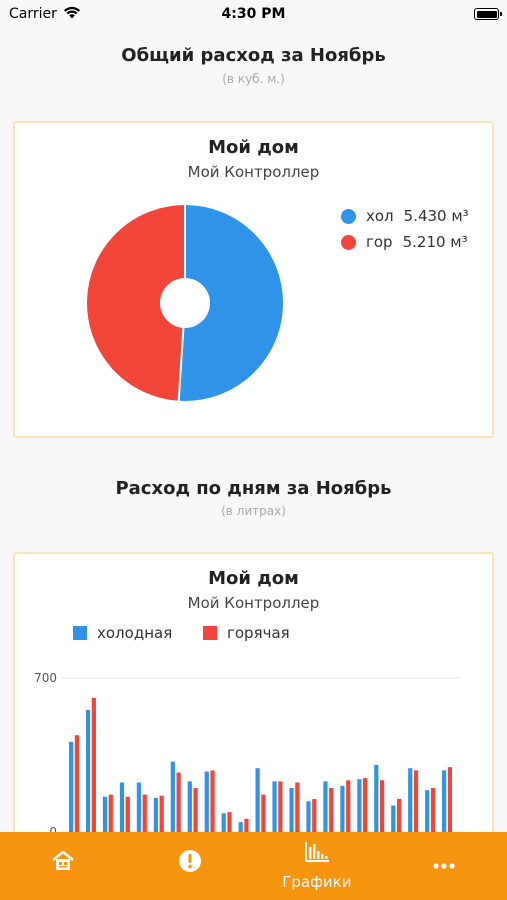 The image size is (507, 900). I want to click on bar-legend-cold: холодная, so click(122, 633).